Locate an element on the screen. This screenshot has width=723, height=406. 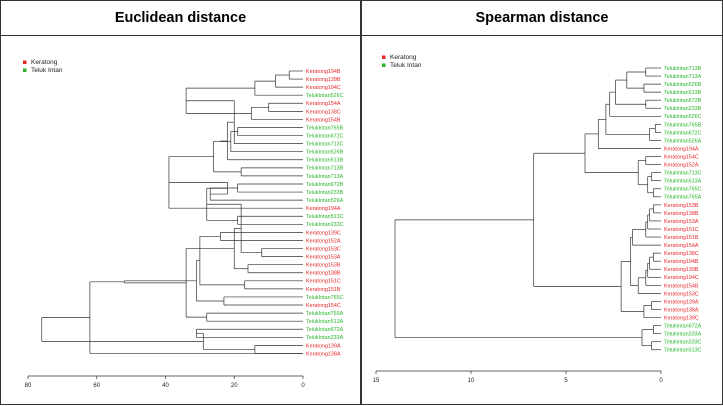
euclid-leaf-label: Keratong153C is located at coordinates (323, 249).